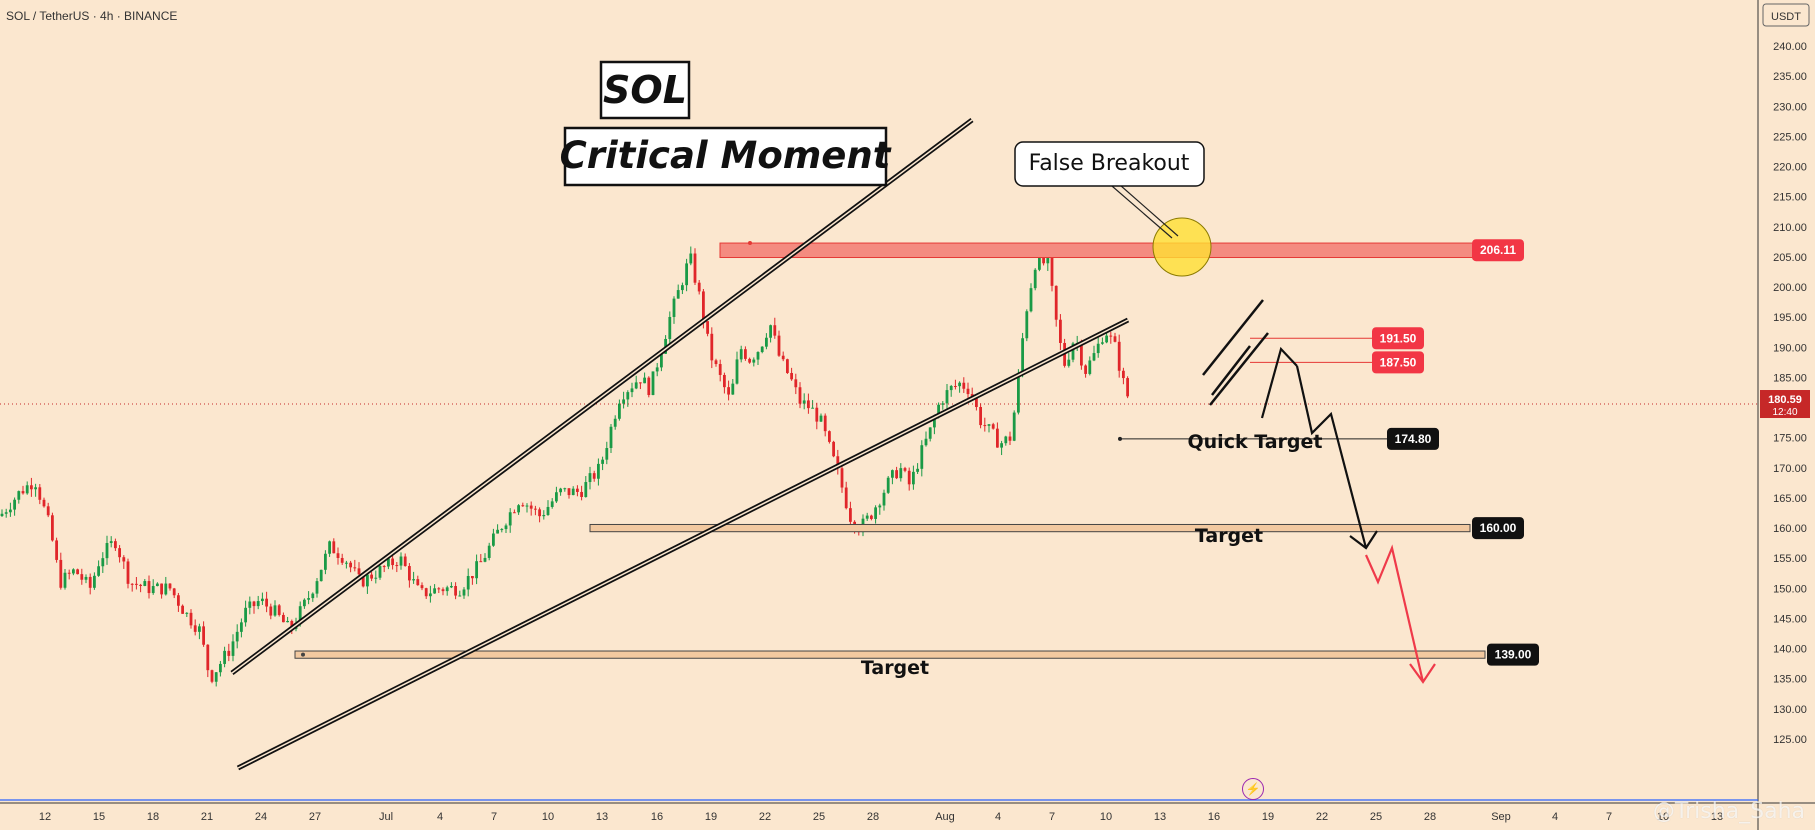  Describe the element at coordinates (1790, 529) in the screenshot. I see `y-tick-label: 160.00` at that location.